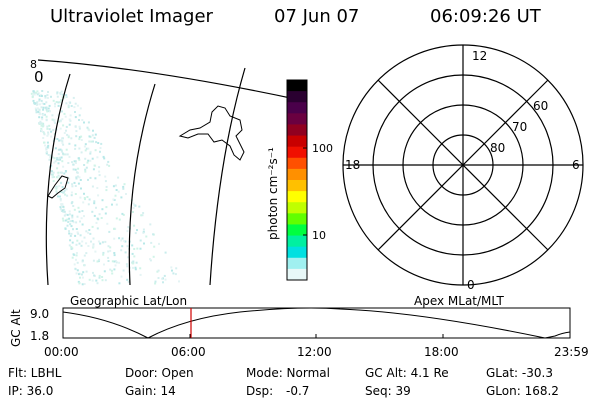  I want to click on colorbar-tick-label-100: 100, so click(322, 148).